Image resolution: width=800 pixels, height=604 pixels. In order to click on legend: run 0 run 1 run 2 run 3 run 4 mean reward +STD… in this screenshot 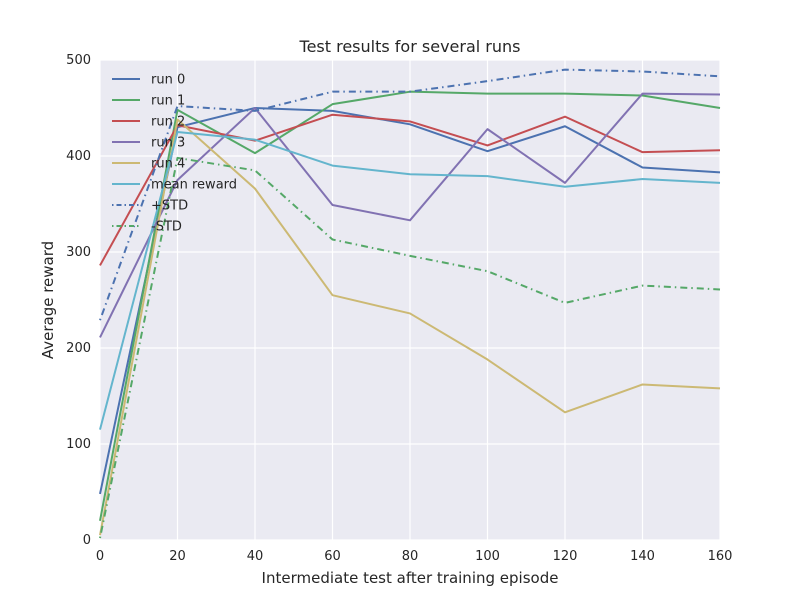, I will do `click(174, 154)`.